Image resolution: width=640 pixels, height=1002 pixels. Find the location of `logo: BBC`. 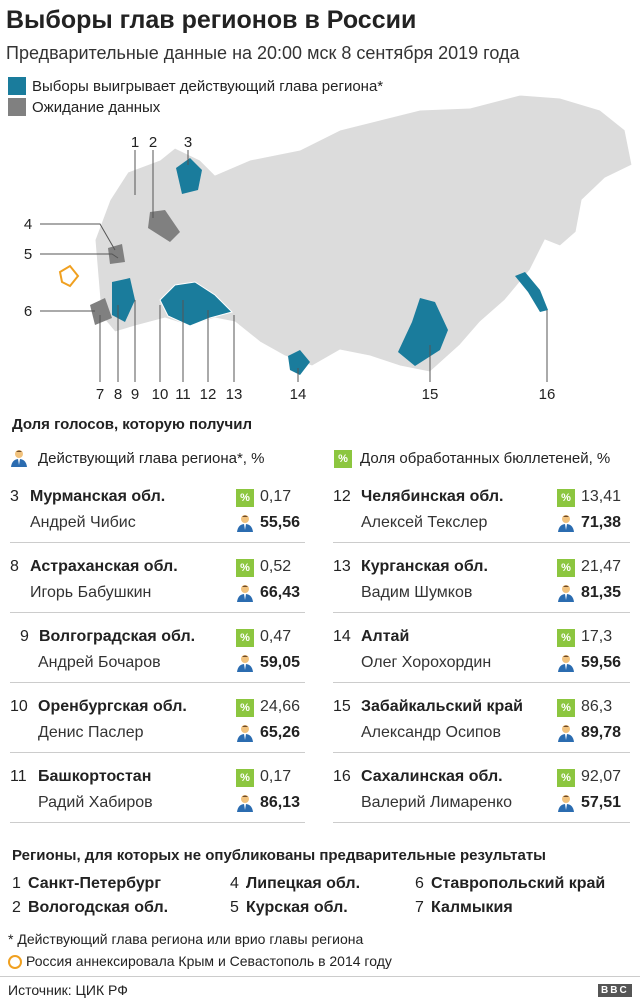

logo: BBC is located at coordinates (615, 990).